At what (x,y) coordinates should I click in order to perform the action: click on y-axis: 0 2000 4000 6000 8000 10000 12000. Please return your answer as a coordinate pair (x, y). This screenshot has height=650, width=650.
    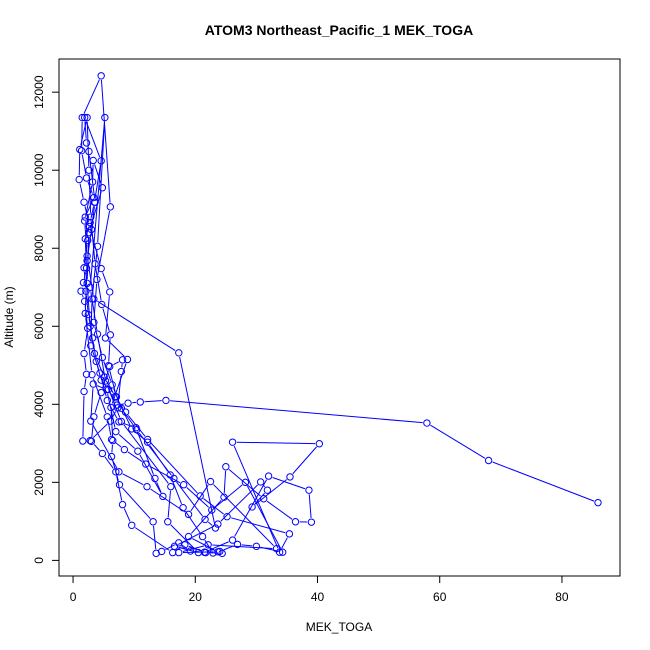
    Looking at the image, I should click on (46, 319).